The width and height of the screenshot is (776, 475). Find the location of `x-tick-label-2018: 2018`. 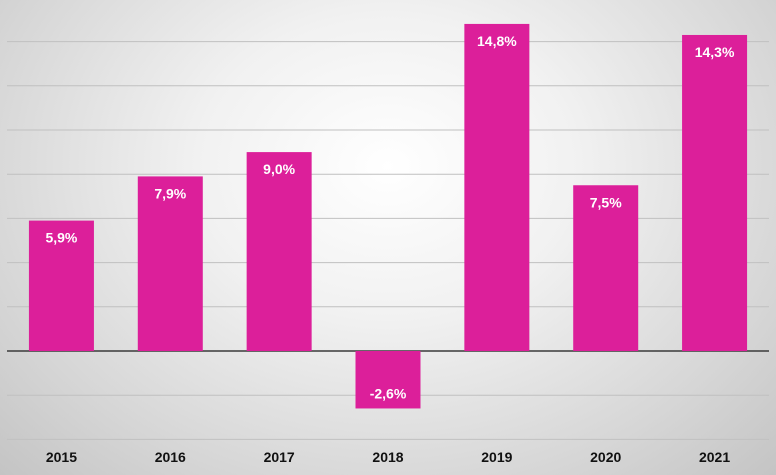

x-tick-label-2018: 2018 is located at coordinates (387, 457).